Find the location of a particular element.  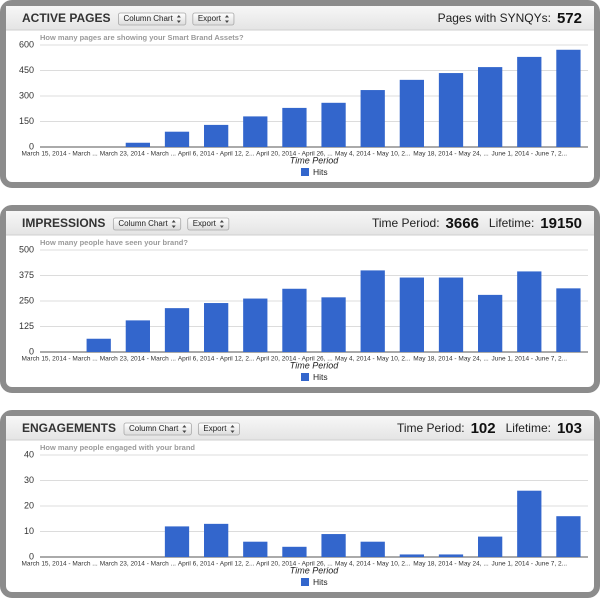

y-tick-label: 30 is located at coordinates (29, 480).